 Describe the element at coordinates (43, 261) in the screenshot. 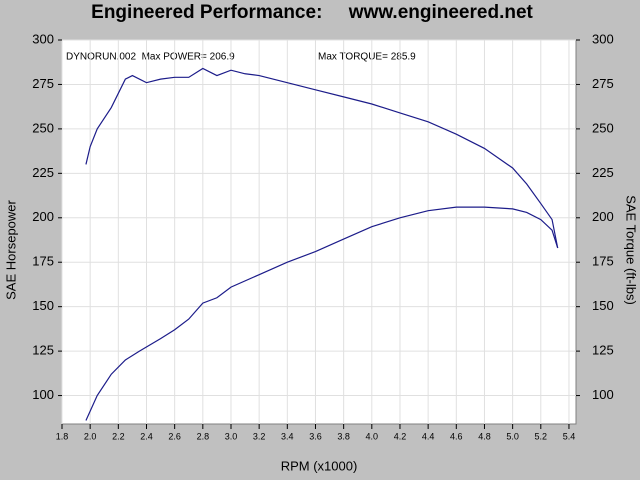

I see `y-tick-label: 175` at that location.